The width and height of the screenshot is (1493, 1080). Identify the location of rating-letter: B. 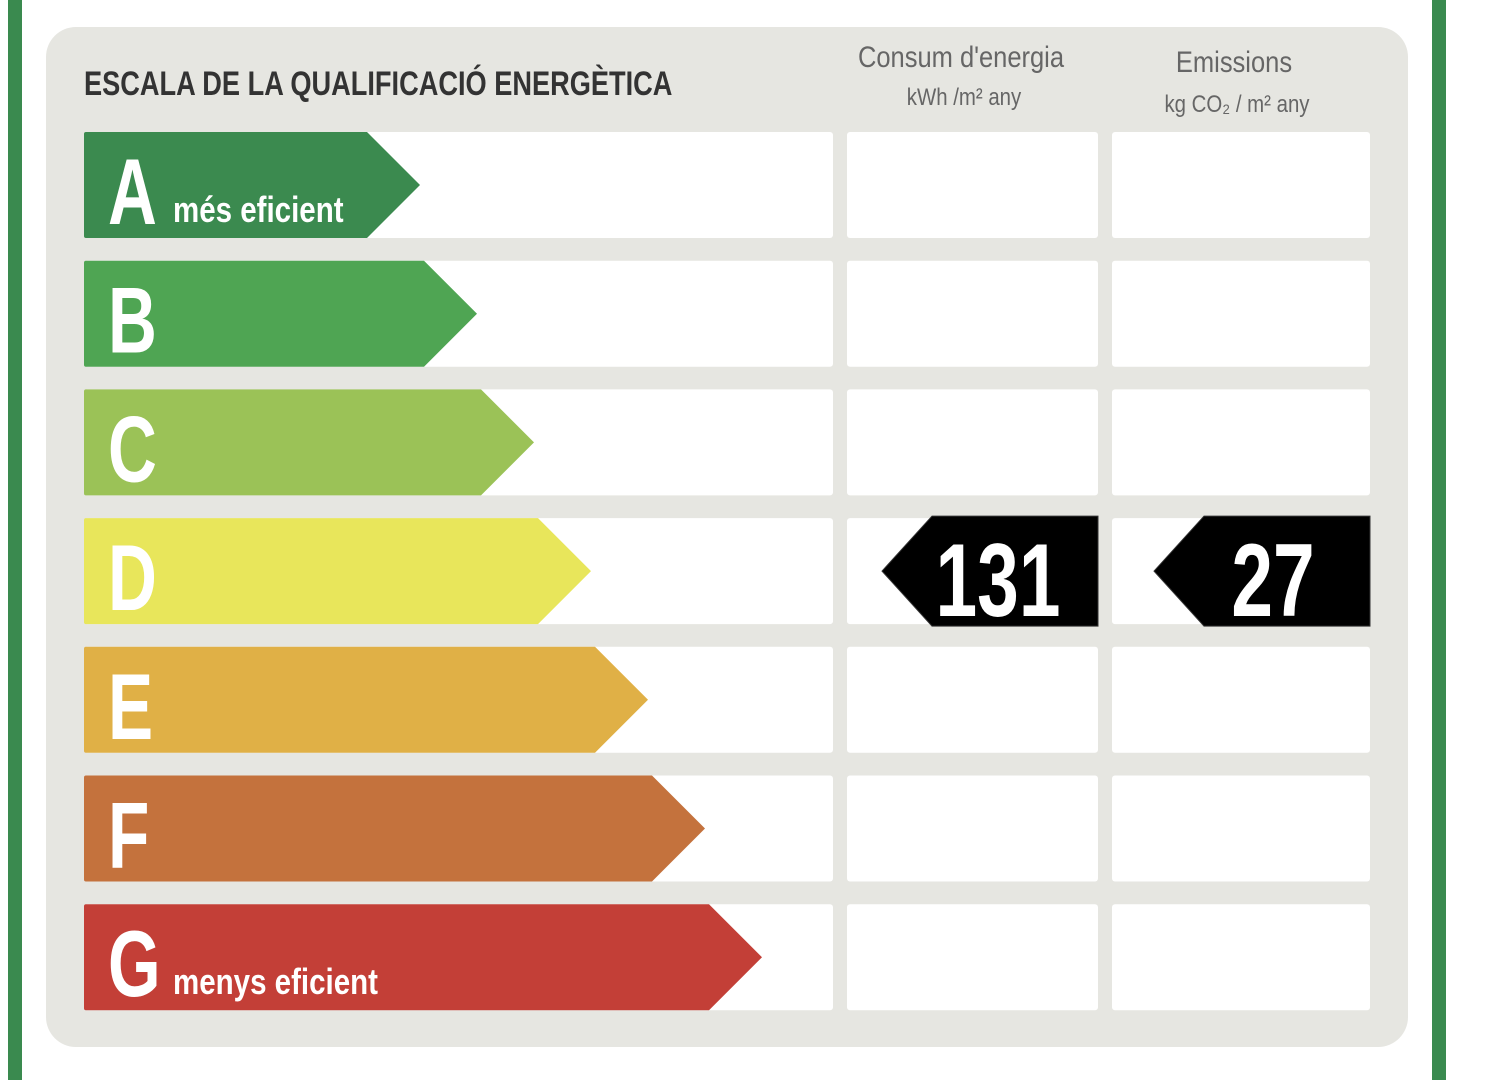
(132, 321).